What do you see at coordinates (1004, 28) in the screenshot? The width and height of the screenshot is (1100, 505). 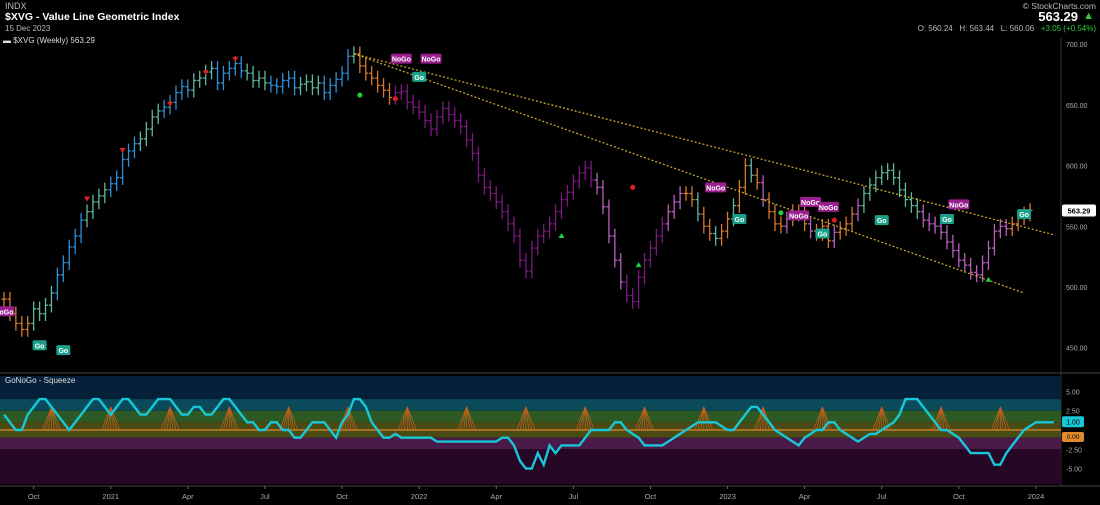 I see `low-label: L:` at bounding box center [1004, 28].